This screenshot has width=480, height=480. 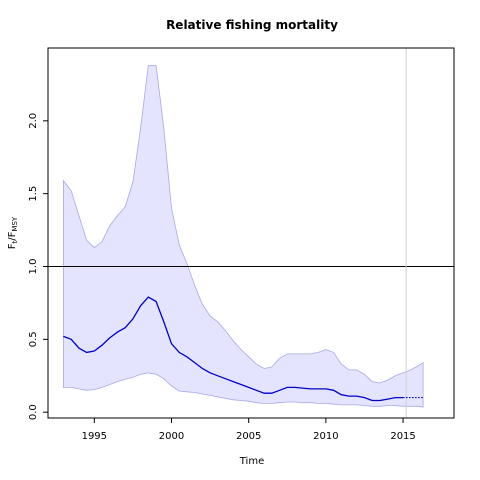 What do you see at coordinates (33, 194) in the screenshot?
I see `y-tick-label: 1.5` at bounding box center [33, 194].